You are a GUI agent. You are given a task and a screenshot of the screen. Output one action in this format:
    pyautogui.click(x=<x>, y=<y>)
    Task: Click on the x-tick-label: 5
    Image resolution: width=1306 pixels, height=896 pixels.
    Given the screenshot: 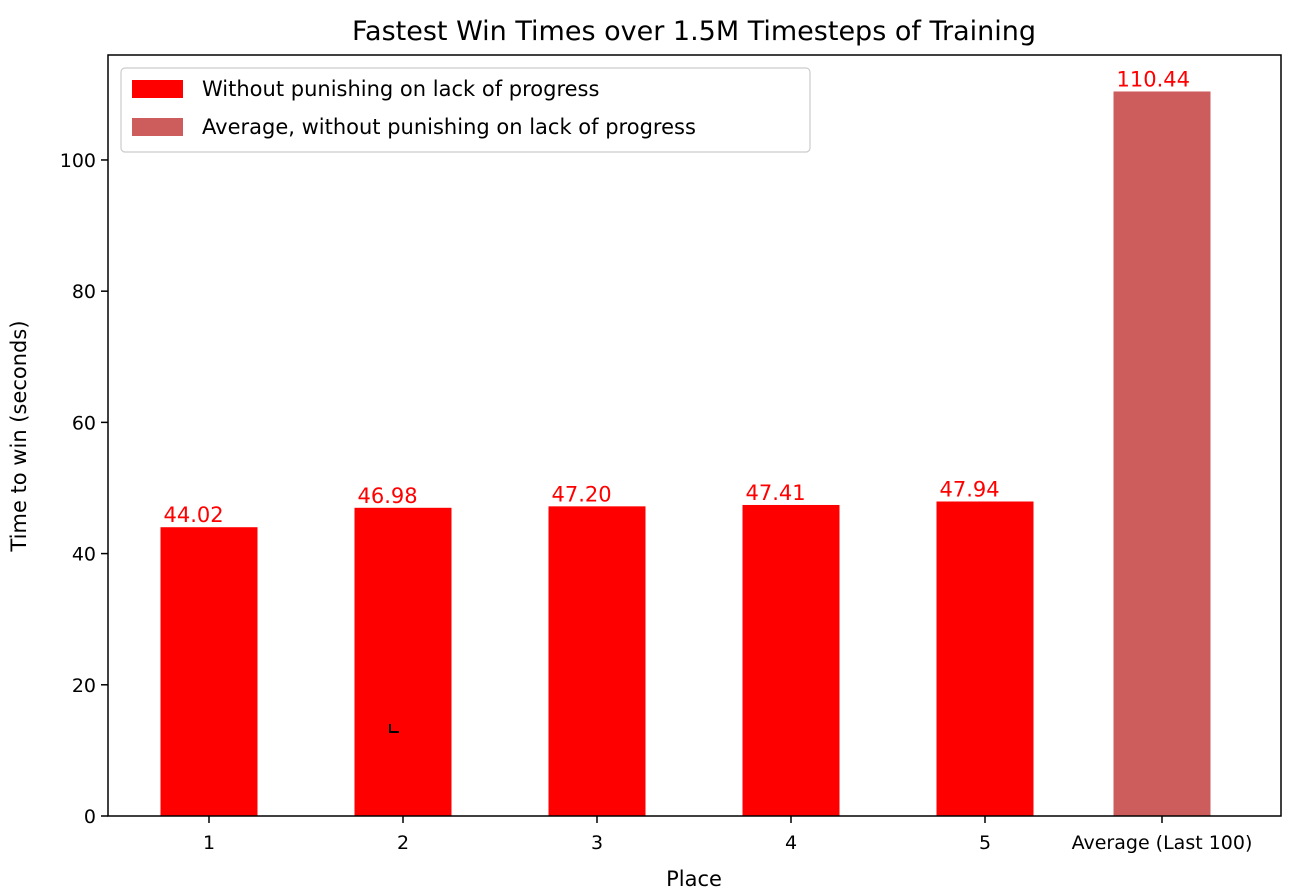 What is the action you would take?
    pyautogui.click(x=985, y=843)
    